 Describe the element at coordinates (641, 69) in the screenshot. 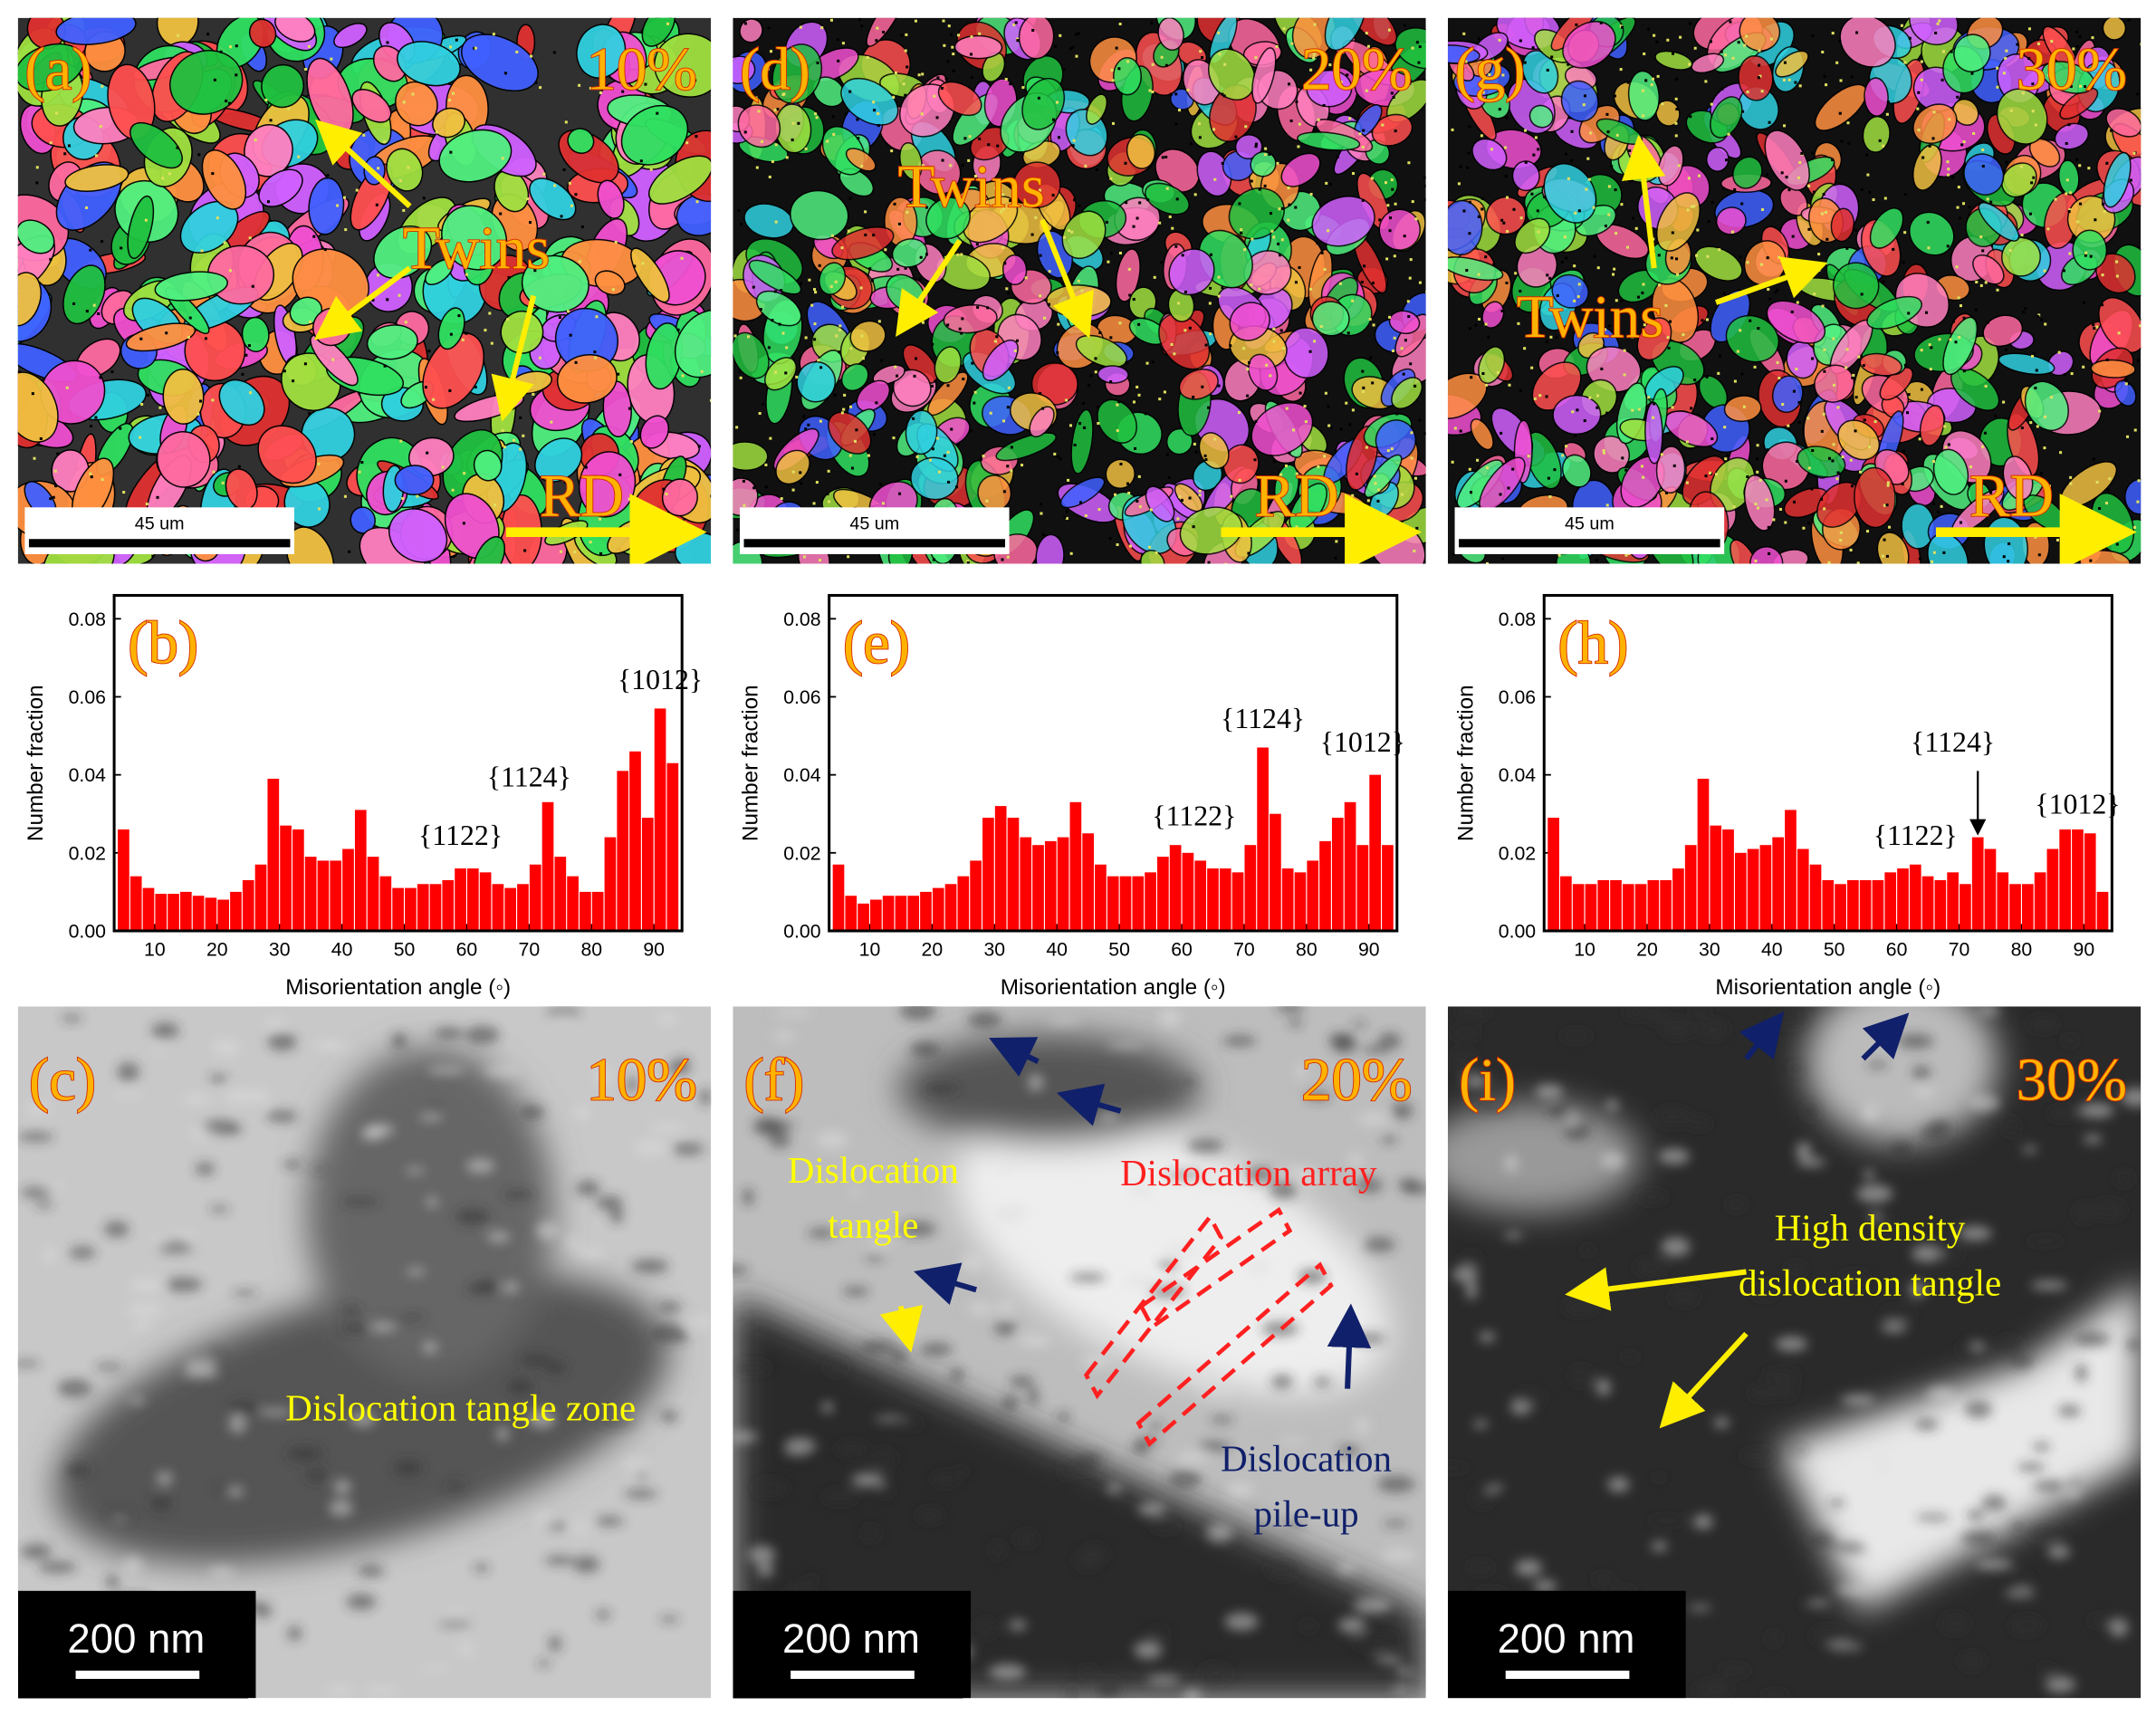

I see `strain: 10%` at that location.